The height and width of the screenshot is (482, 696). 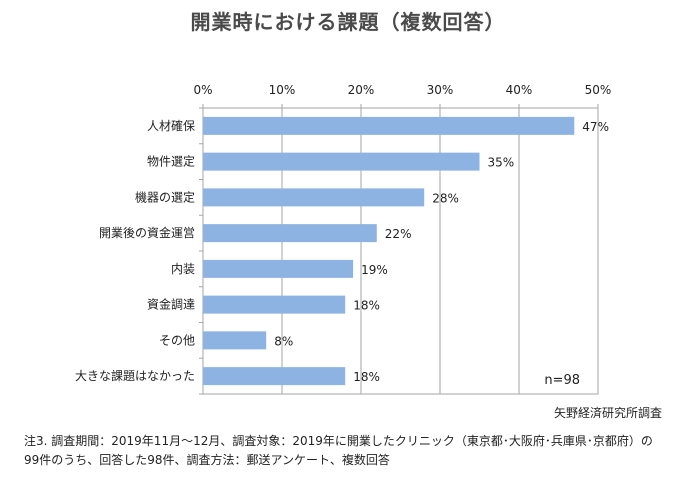 What do you see at coordinates (171, 304) in the screenshot?
I see `category-label: 資金調達` at bounding box center [171, 304].